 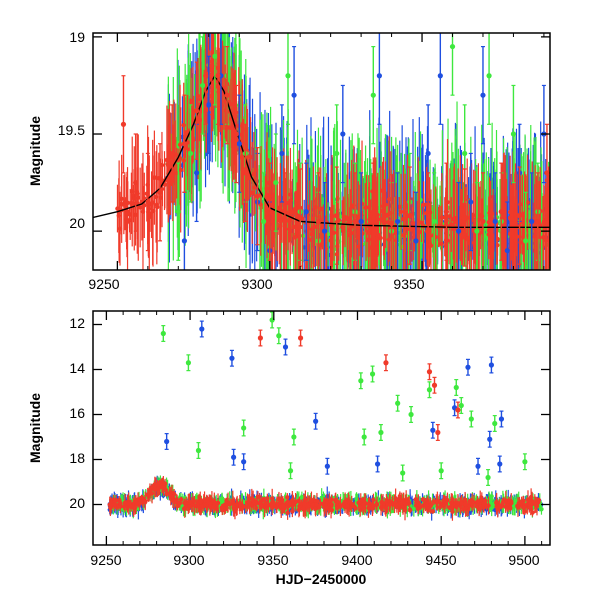 I want to click on top-ylabel: Magnitude, so click(x=35, y=151).